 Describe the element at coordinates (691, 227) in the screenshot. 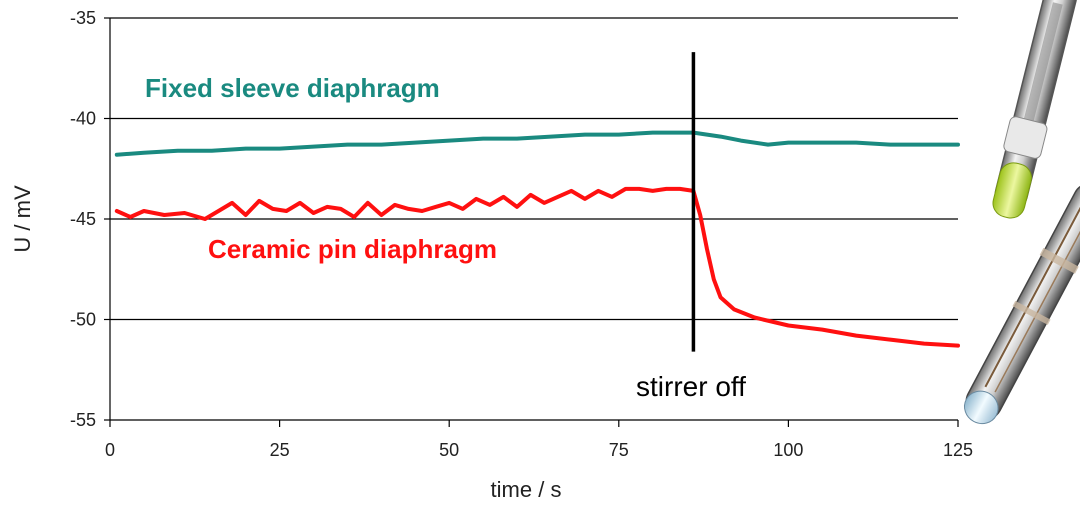

I see `event-marker: stirrer off` at that location.